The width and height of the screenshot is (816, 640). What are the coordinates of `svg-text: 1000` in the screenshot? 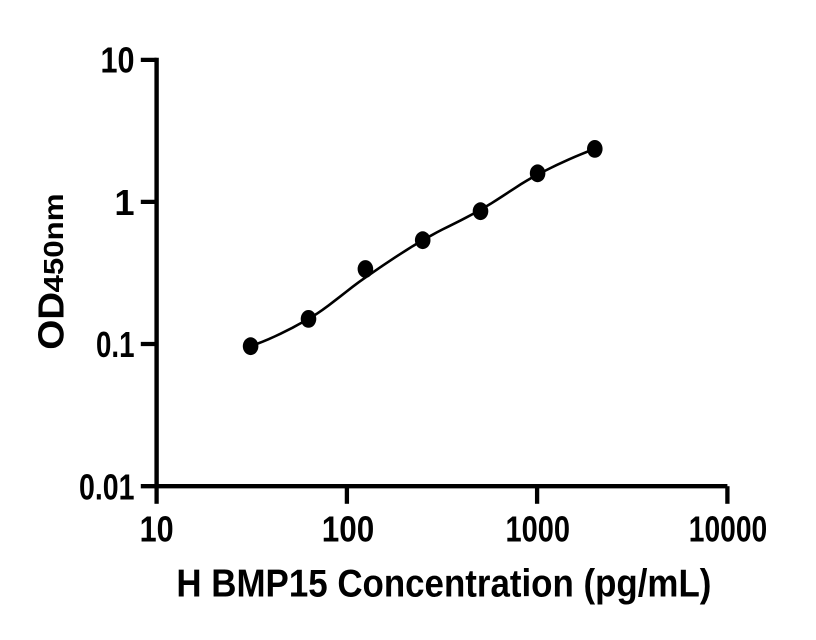 It's located at (538, 529).